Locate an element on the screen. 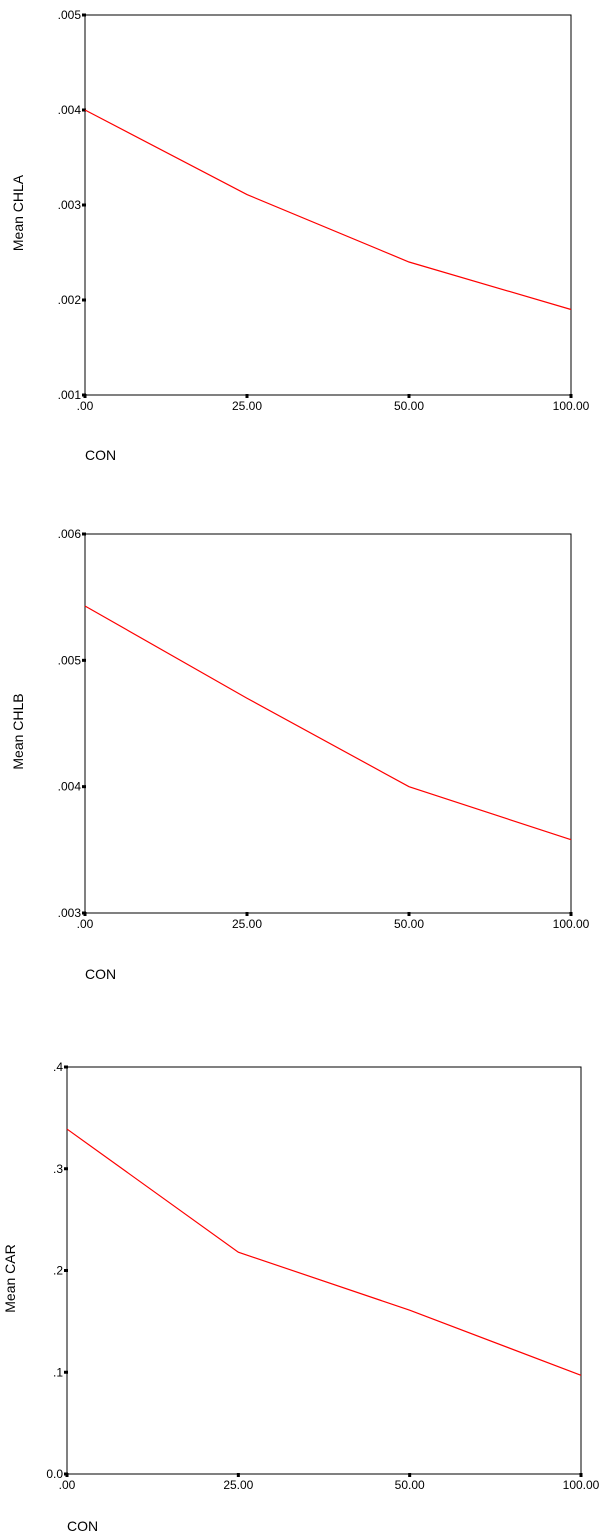 Image resolution: width=610 pixels, height=1540 pixels. y-tick-label: .3 is located at coordinates (58, 1169).